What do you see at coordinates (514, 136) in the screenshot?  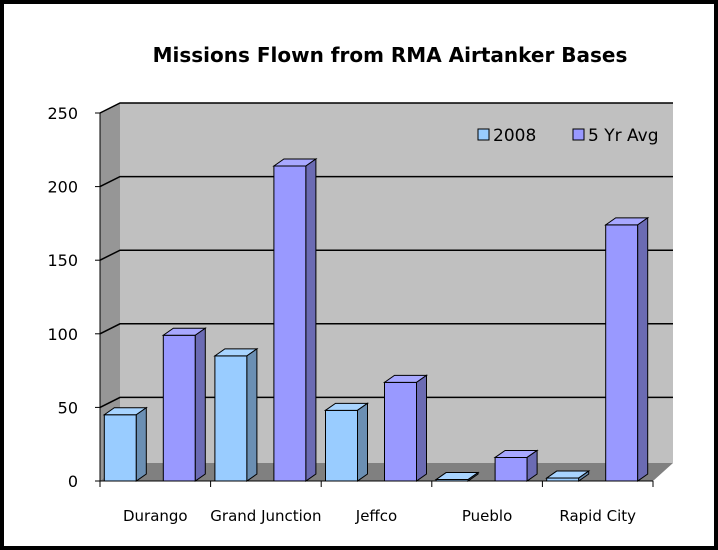 I see `legend-label: 2008` at bounding box center [514, 136].